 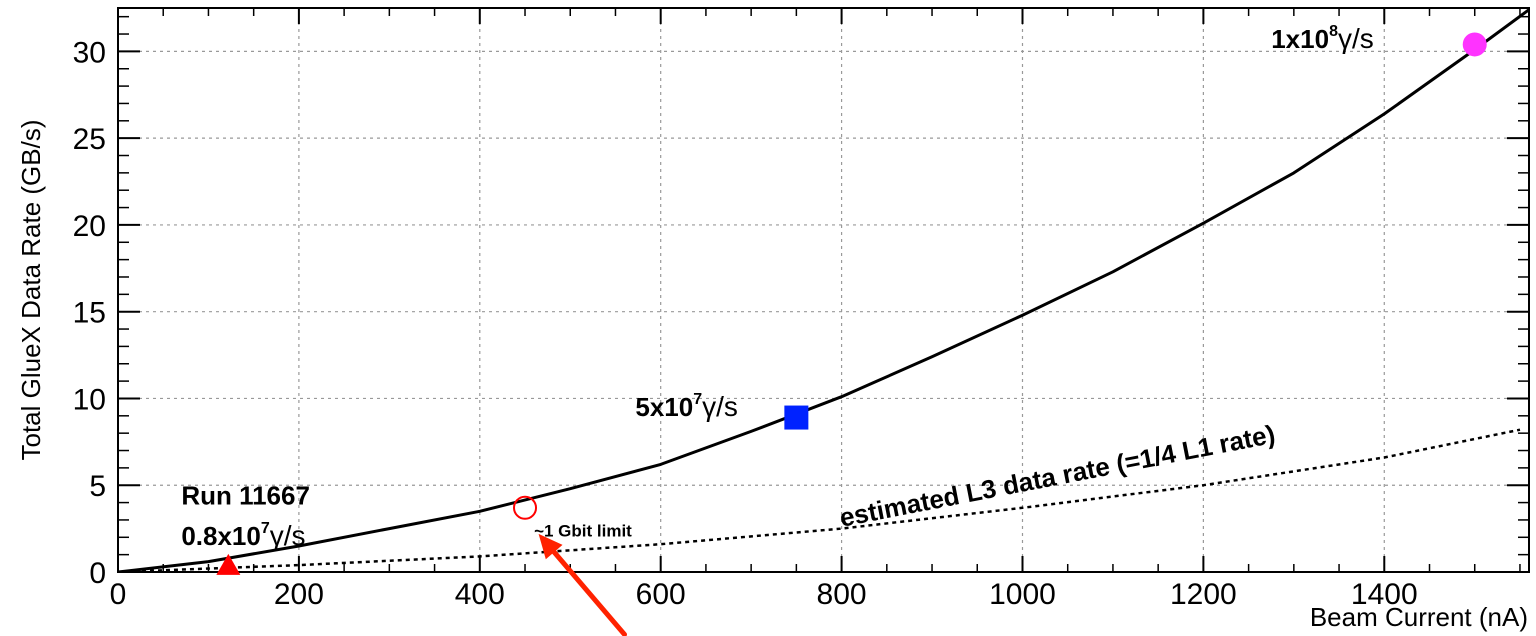 I want to click on y-tick-label: 5, so click(x=97, y=486).